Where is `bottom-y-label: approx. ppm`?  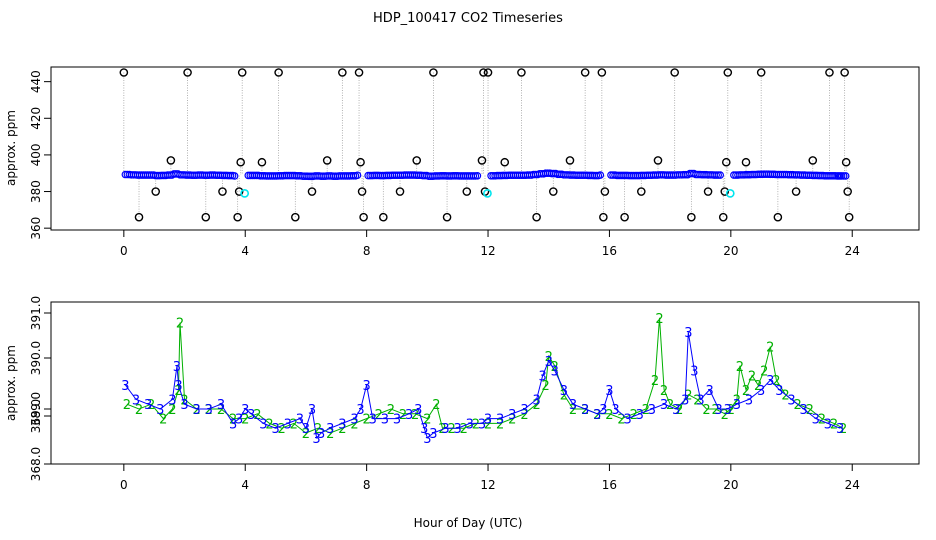 bottom-y-label: approx. ppm is located at coordinates (11, 383).